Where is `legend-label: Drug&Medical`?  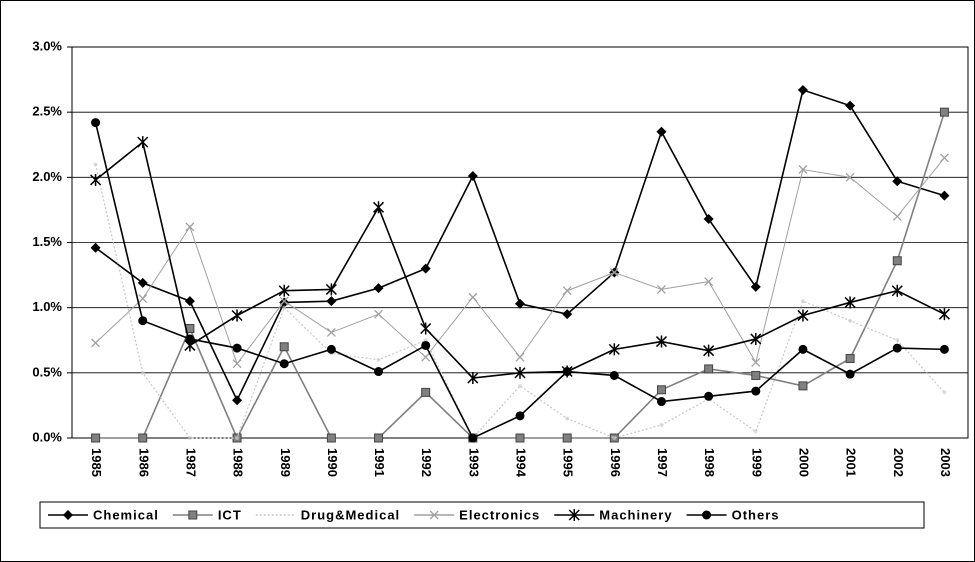 legend-label: Drug&Medical is located at coordinates (350, 514).